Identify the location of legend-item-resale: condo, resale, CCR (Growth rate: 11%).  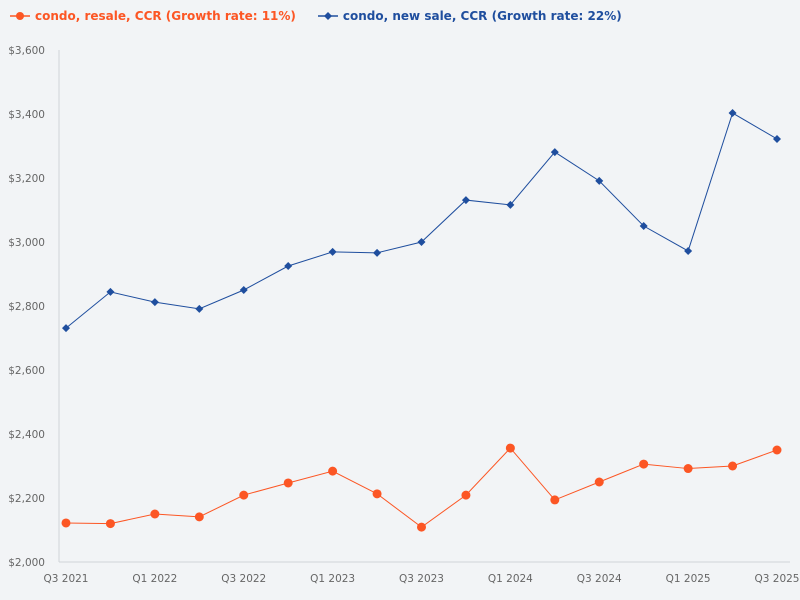
(153, 16).